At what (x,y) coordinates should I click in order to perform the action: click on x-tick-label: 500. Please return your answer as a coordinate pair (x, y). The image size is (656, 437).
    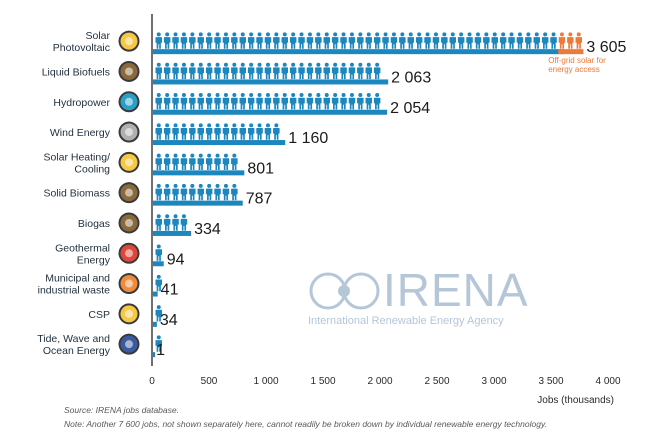
    Looking at the image, I should click on (209, 381).